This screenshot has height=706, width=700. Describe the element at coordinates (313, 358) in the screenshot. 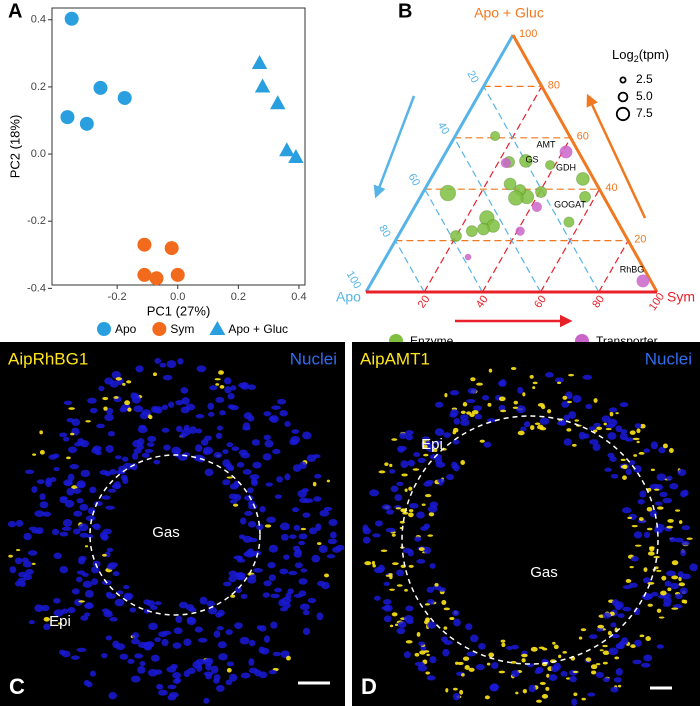

I see `nuclei-label: Nuclei` at that location.